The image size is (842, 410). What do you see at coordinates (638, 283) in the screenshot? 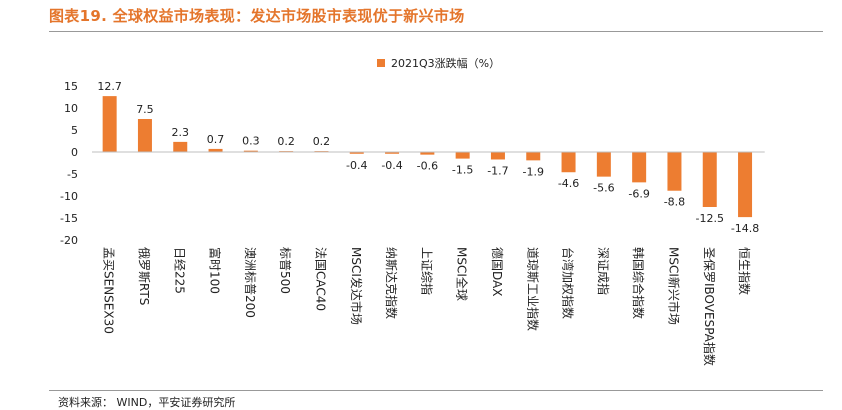
I see `x-tick-label: 韩国综合指数` at bounding box center [638, 283].